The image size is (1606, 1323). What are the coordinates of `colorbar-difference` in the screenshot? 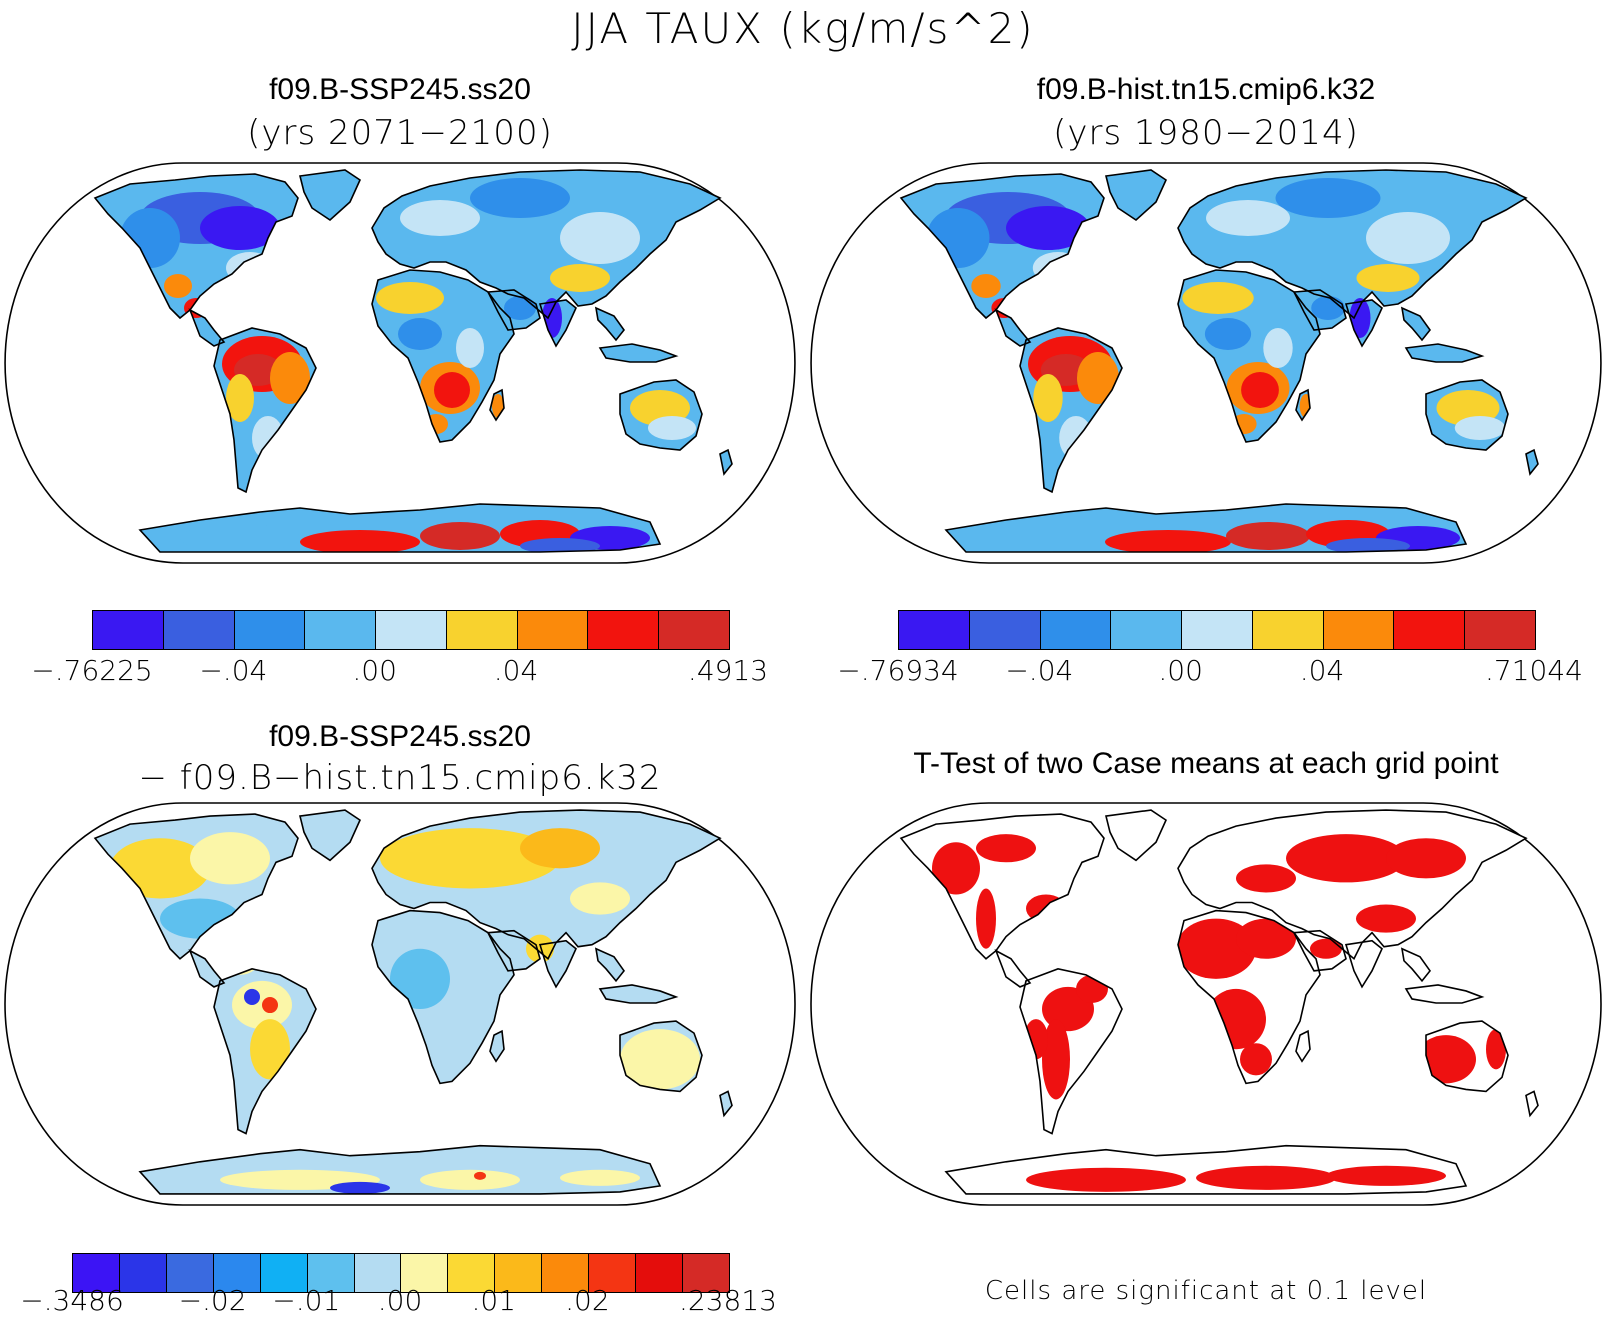 It's located at (401, 1273).